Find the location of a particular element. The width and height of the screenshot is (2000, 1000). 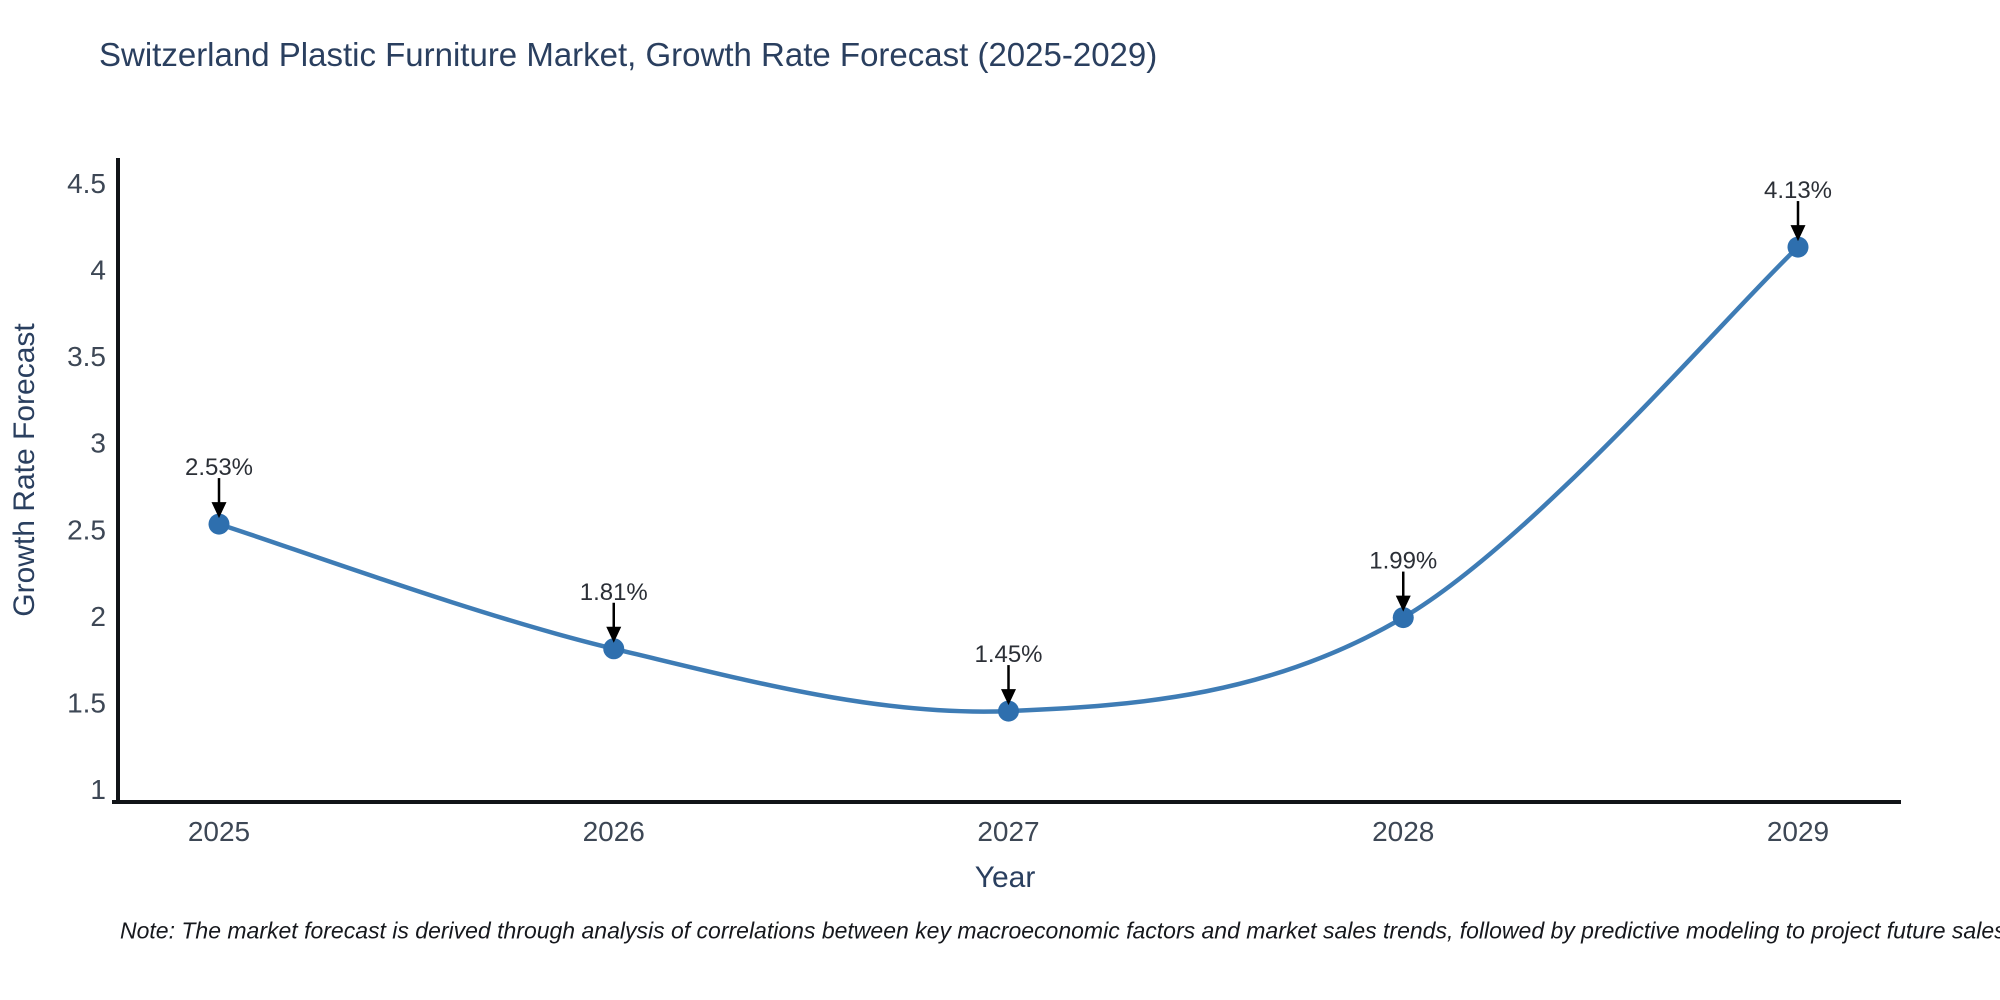

x-tick-label: 2025 is located at coordinates (219, 831).